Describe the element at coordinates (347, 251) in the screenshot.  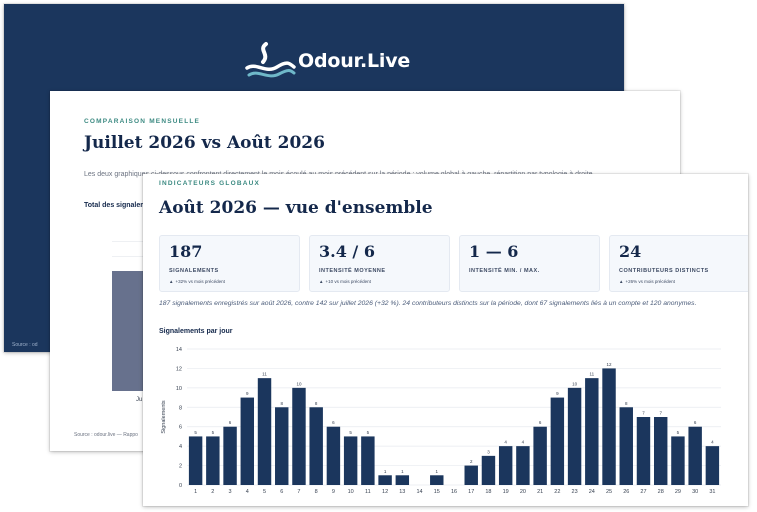
I see `kpi-value: 3.4 / 6` at that location.